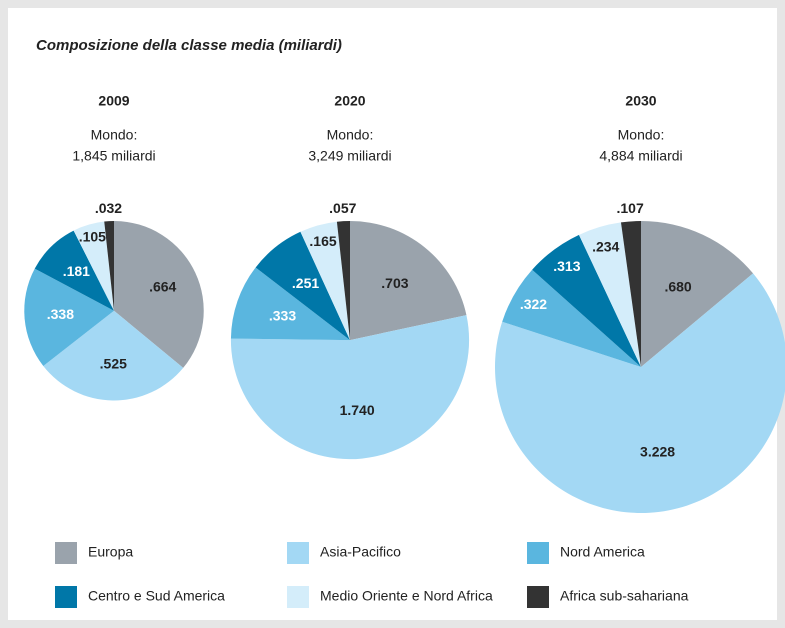  What do you see at coordinates (406, 596) in the screenshot?
I see `legend-label: Medio Oriente e Nord Africa` at bounding box center [406, 596].